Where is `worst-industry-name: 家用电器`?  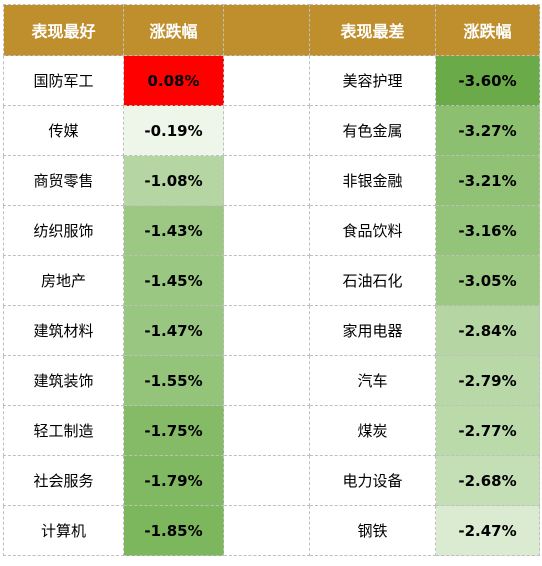
worst-industry-name: 家用电器 is located at coordinates (372, 330).